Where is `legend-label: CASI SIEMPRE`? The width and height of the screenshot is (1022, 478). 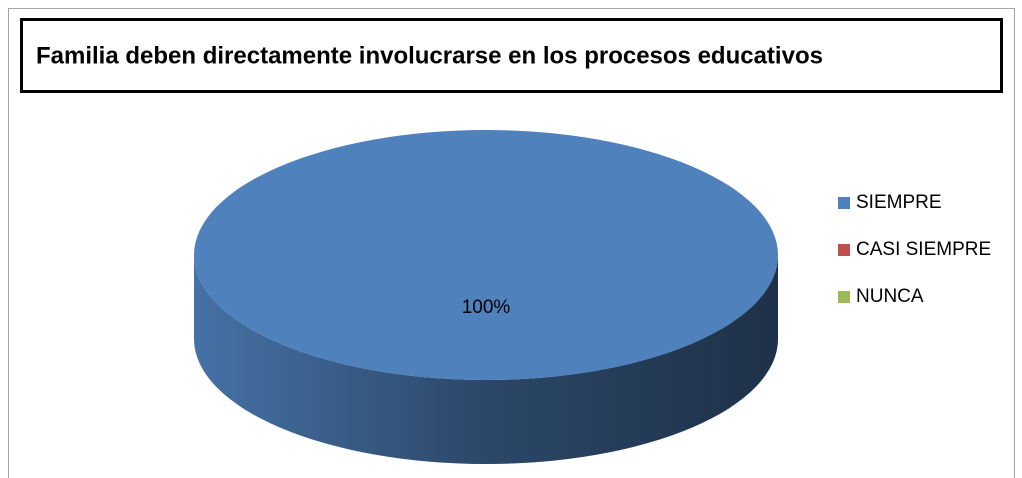 legend-label: CASI SIEMPRE is located at coordinates (923, 249).